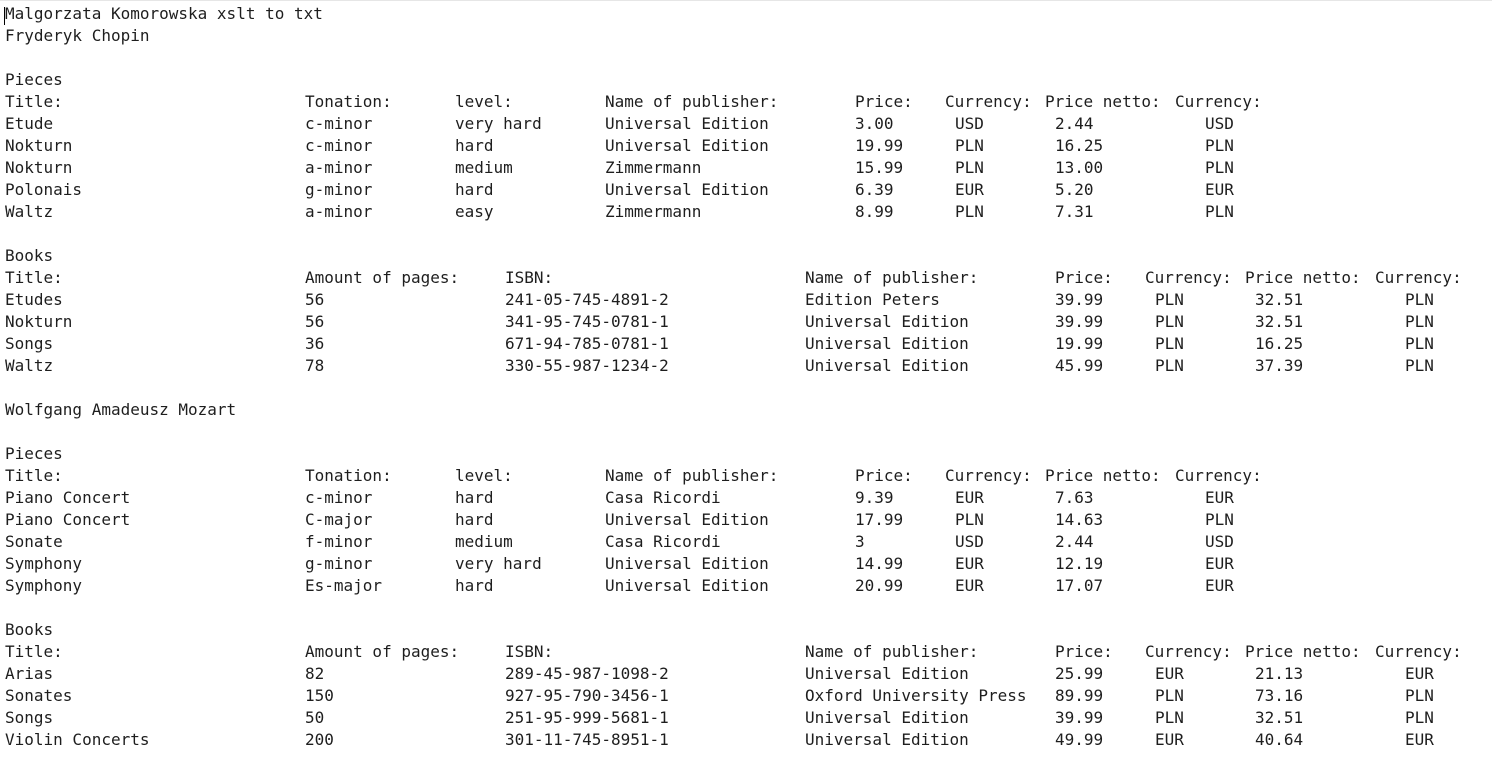 The width and height of the screenshot is (1492, 772). Describe the element at coordinates (745, 212) in the screenshot. I see `piece-row: Waltz a-minor easy Zimmermann 8.99 PLN 7.31 PLN` at that location.